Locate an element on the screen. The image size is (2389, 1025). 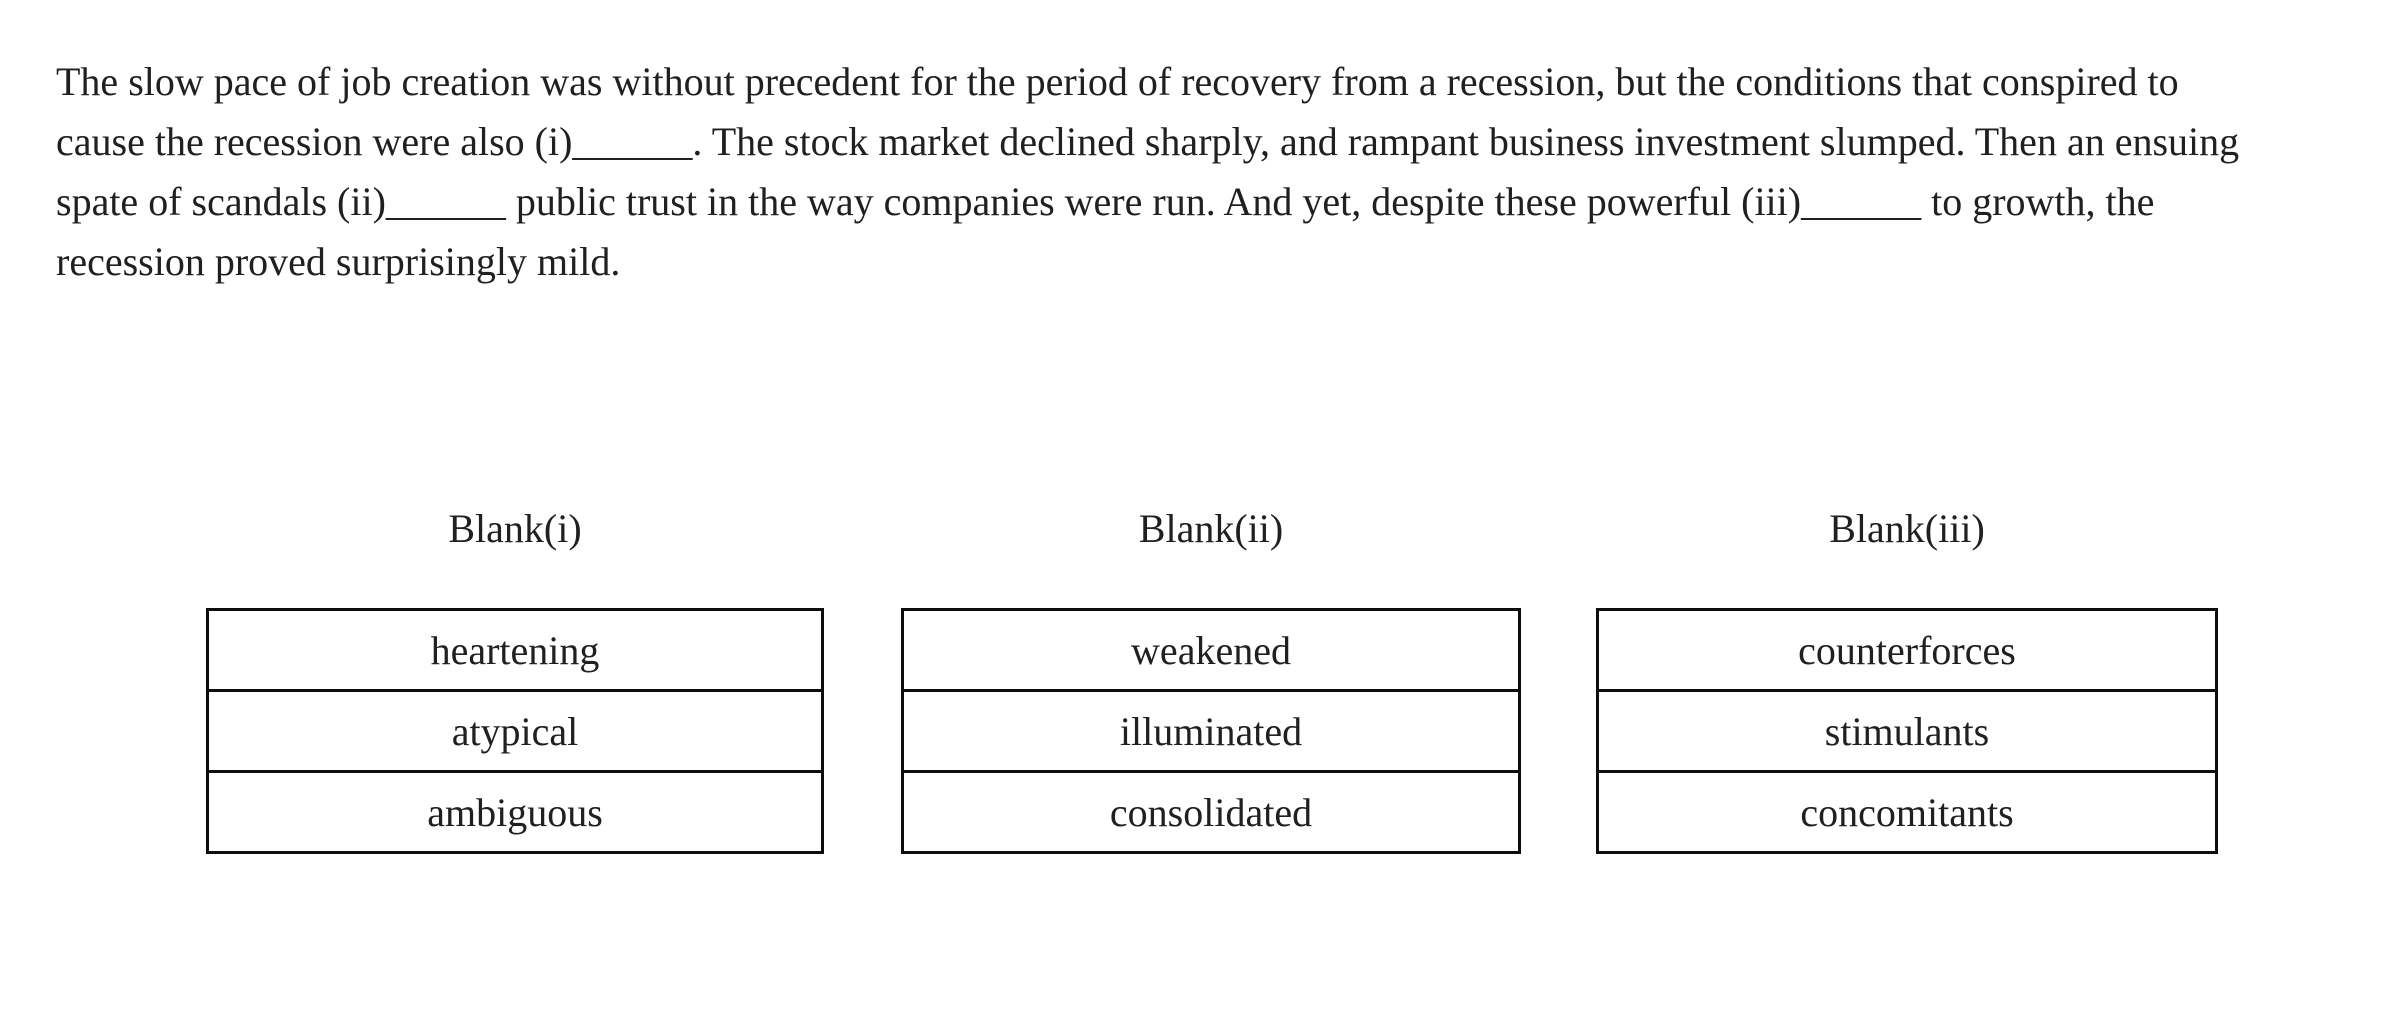
blank-ii-option-3: consolidated is located at coordinates (1211, 812).